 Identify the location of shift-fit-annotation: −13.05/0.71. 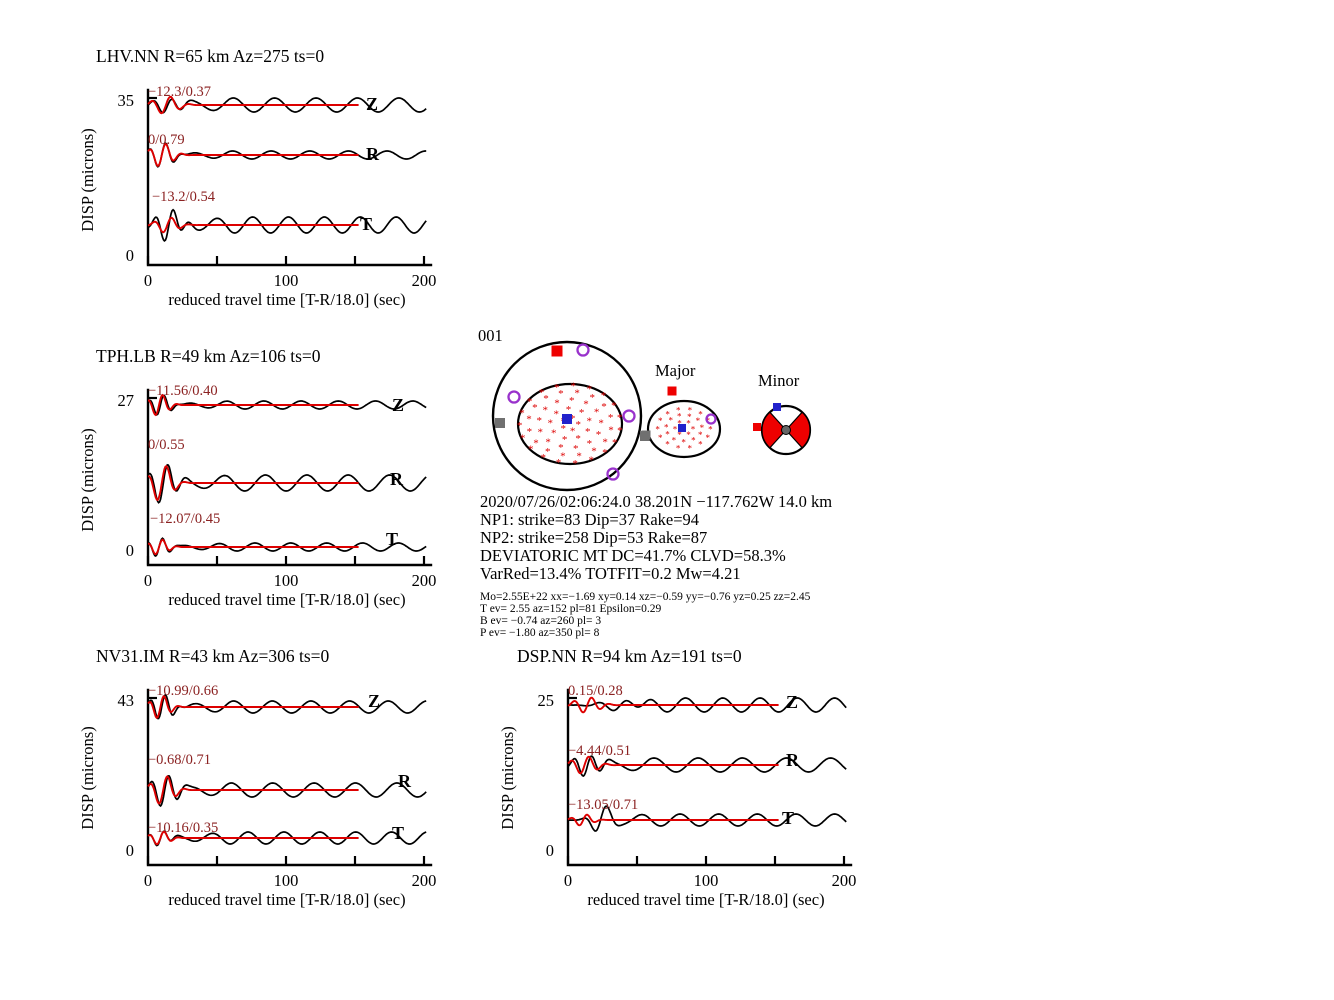
(603, 805).